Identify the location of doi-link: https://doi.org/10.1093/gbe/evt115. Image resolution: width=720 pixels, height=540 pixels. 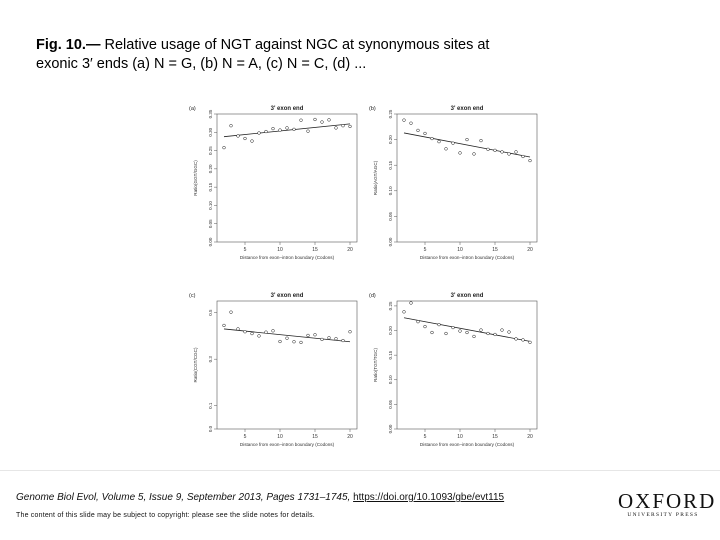
(429, 497).